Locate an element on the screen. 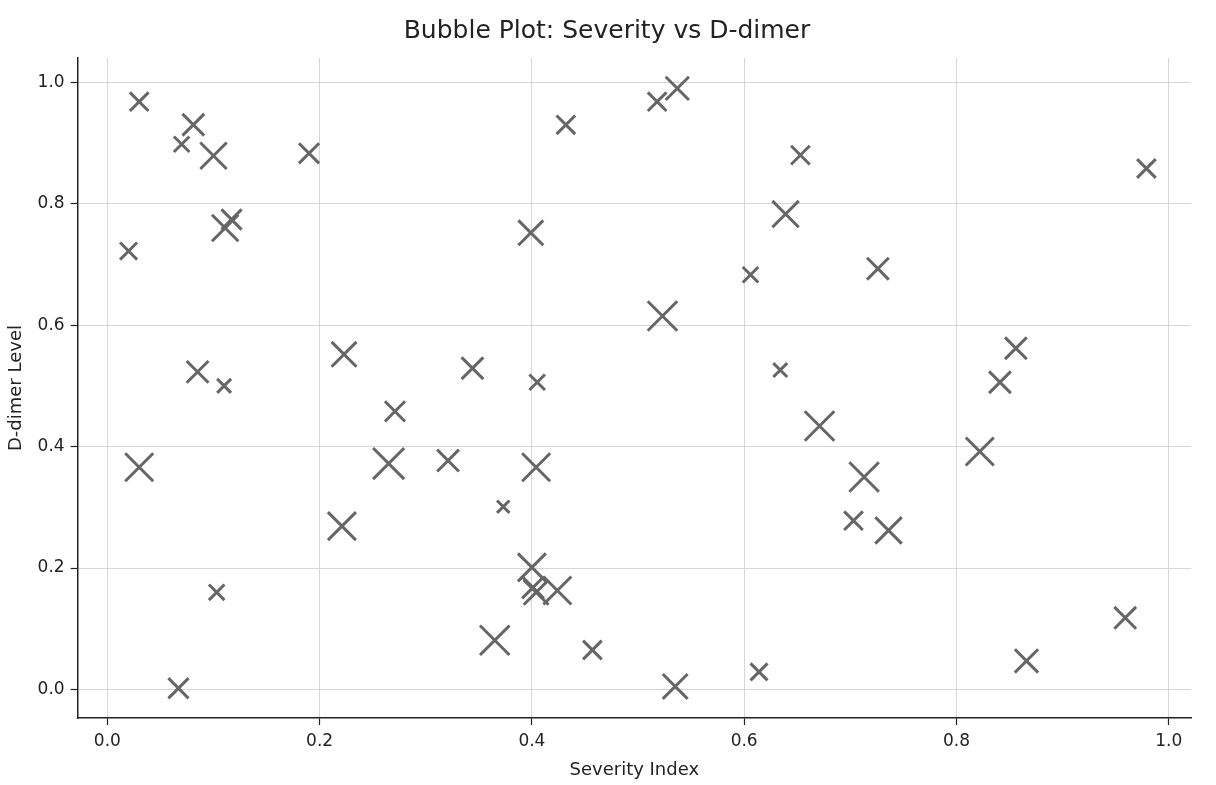 The width and height of the screenshot is (1216, 785). y-tick-label: 0.0 is located at coordinates (51, 687).